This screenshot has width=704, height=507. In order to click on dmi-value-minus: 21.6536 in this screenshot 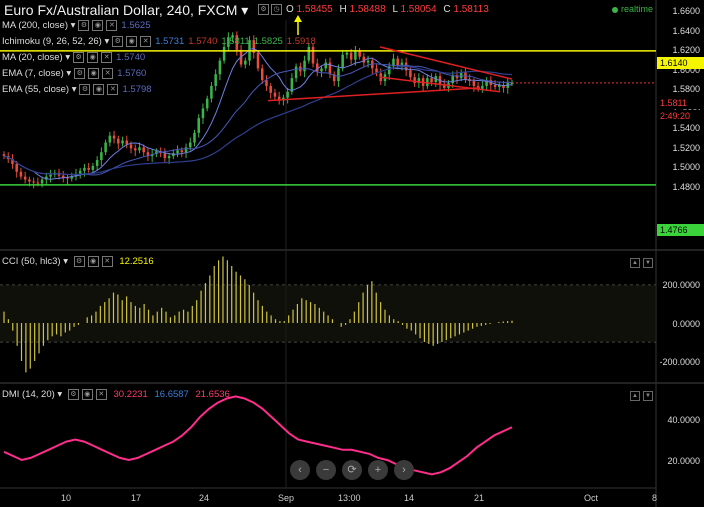, I will do `click(212, 395)`.